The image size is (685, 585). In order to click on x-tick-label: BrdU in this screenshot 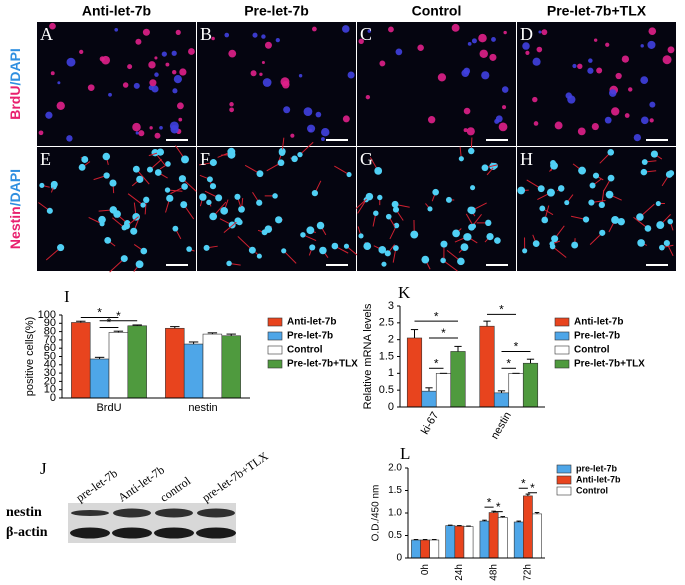, I will do `click(108, 408)`.